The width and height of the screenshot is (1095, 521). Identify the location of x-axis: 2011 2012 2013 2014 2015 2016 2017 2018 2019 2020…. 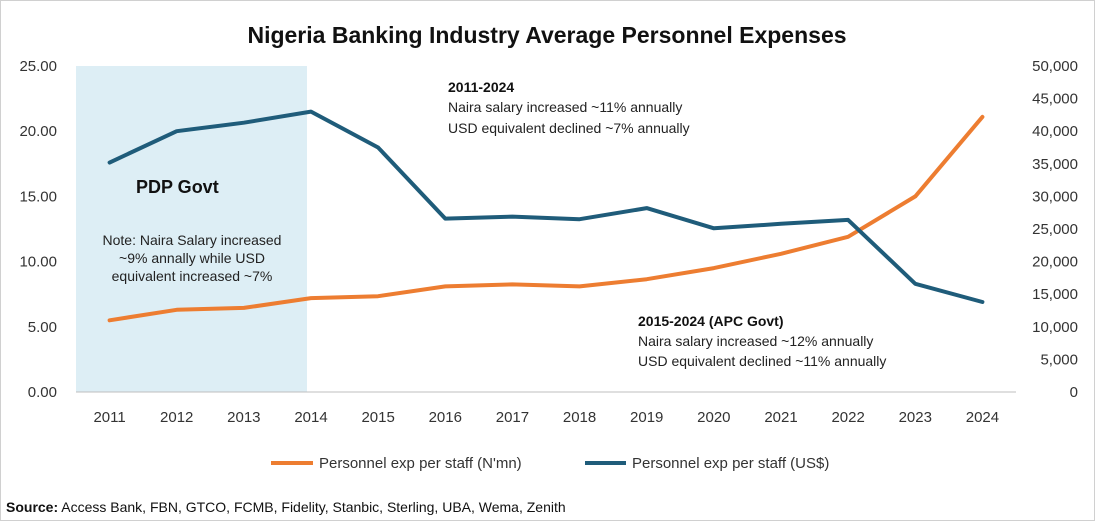
(546, 417).